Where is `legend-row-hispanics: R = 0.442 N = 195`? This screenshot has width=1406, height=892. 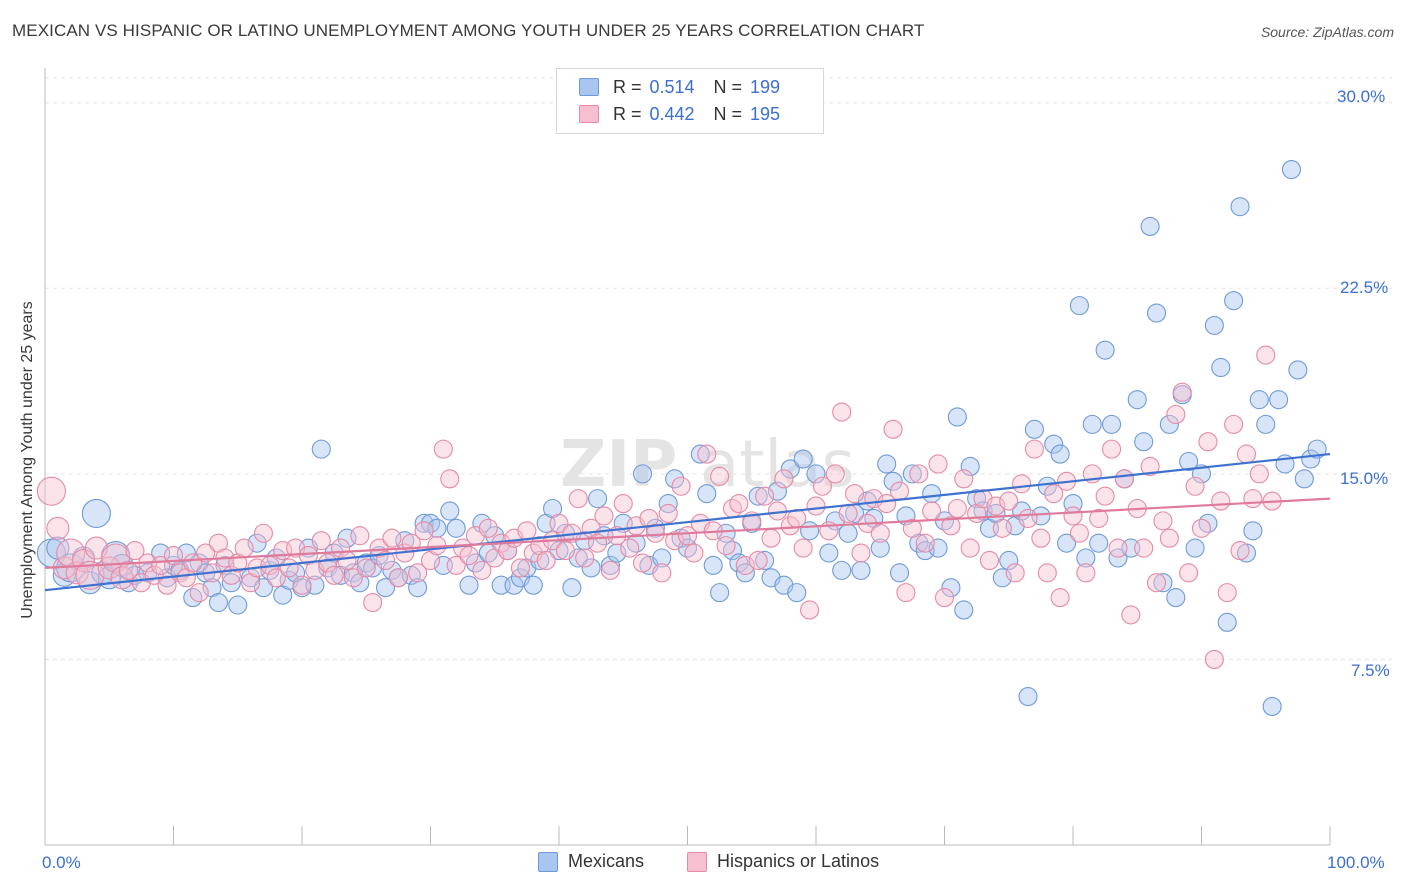
legend-row-hispanics: R = 0.442 N = 195 is located at coordinates (679, 114).